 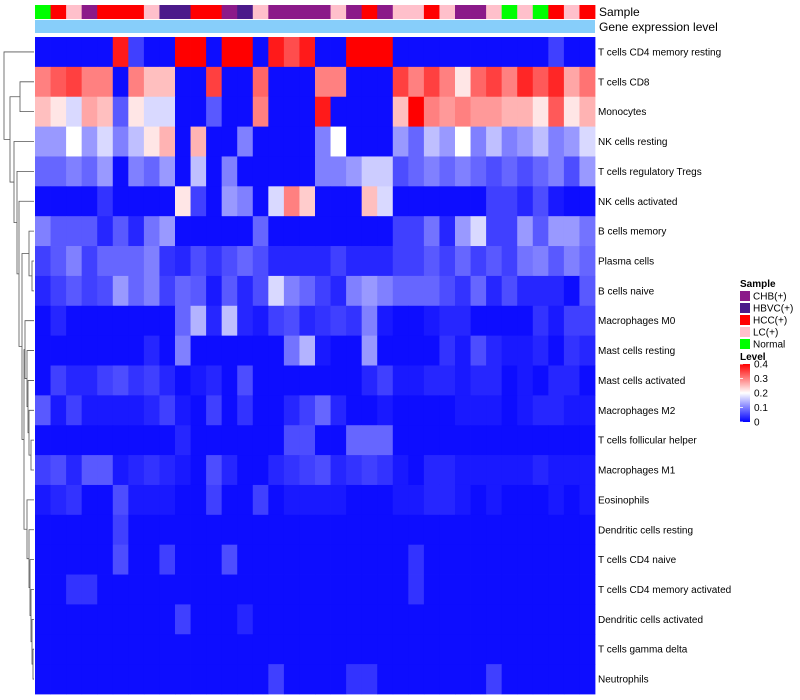 I want to click on expression-level-annotation-label: Gene expression level, so click(x=658, y=27).